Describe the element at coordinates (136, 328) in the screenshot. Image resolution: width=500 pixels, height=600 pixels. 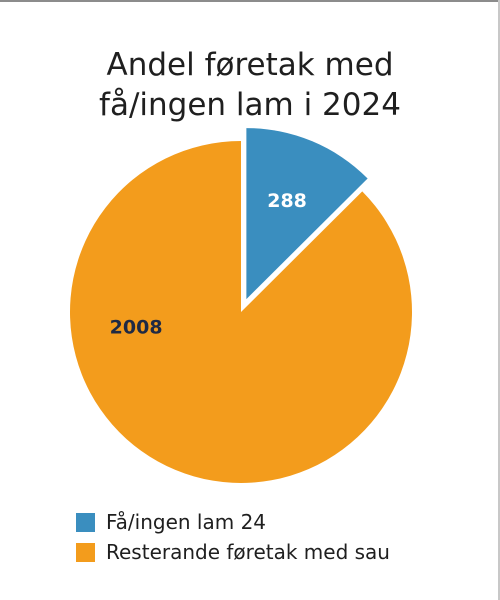
I see `data-label-1: 2008` at that location.